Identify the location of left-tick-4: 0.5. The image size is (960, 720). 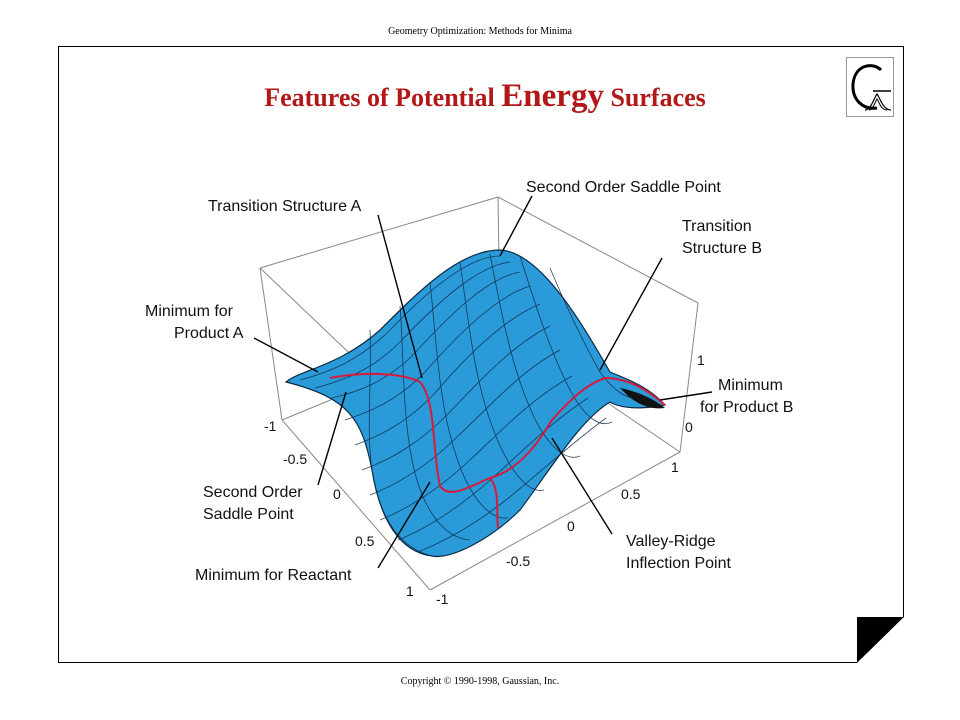
(365, 541).